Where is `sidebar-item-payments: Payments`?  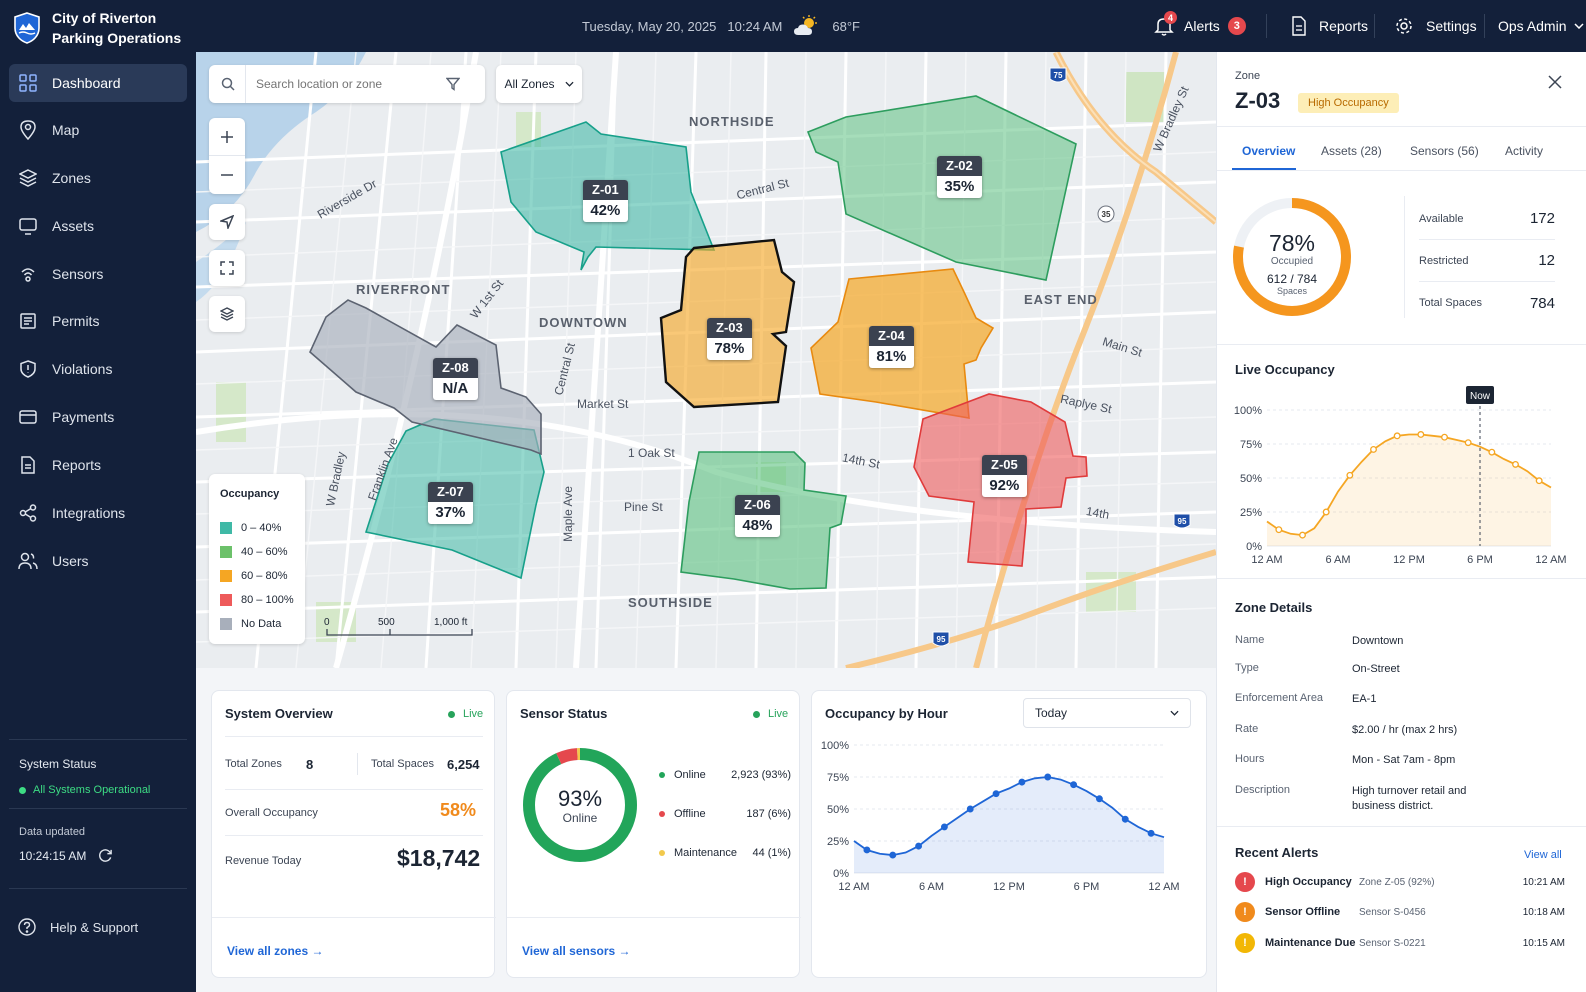 sidebar-item-payments: Payments is located at coordinates (98, 417).